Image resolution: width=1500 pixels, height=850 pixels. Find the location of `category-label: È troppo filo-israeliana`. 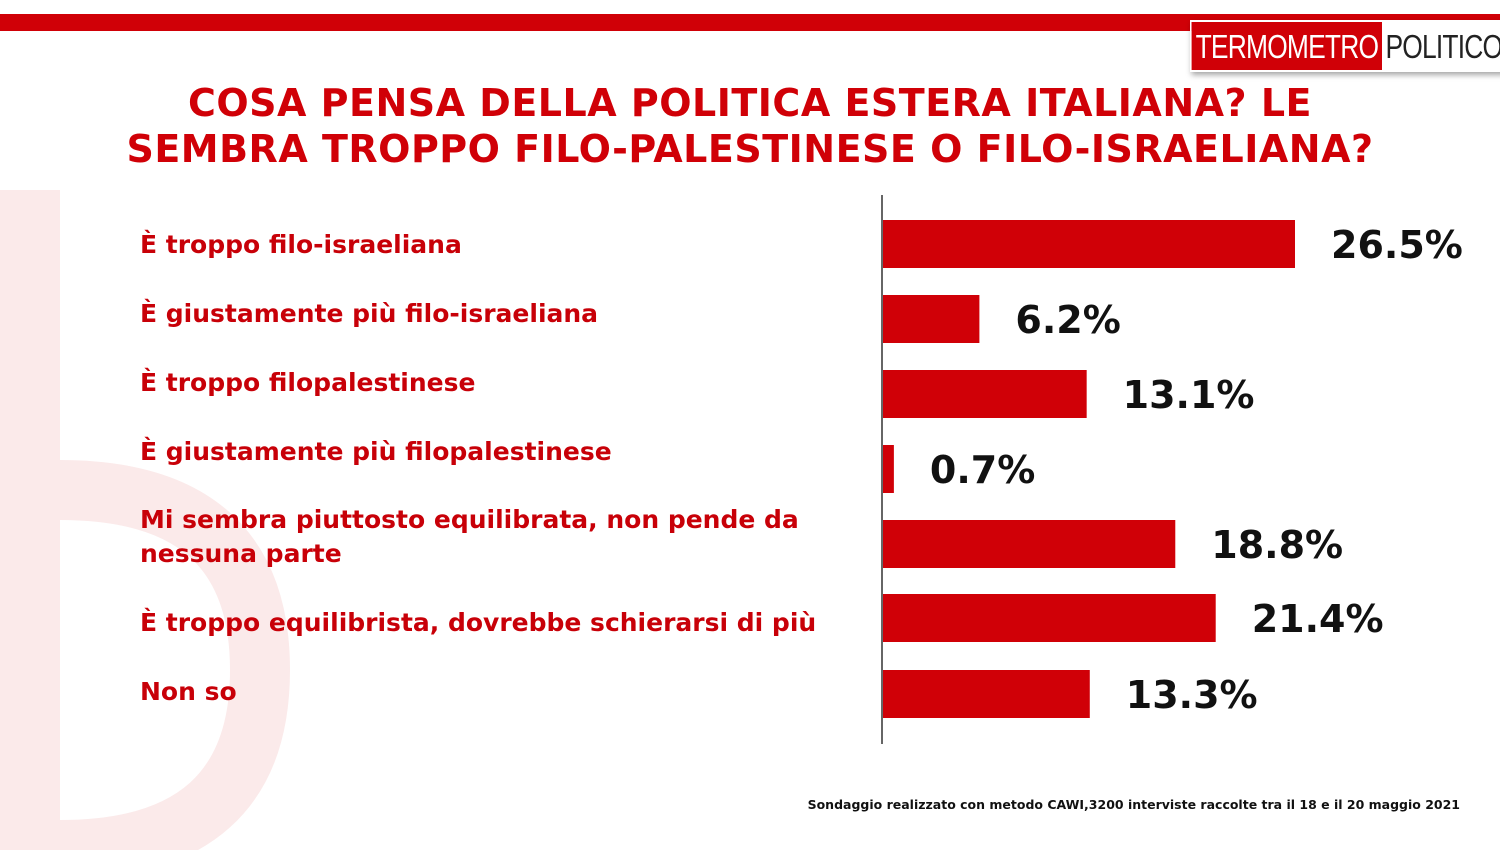

category-label: È troppo filo-israeliana is located at coordinates (301, 244).